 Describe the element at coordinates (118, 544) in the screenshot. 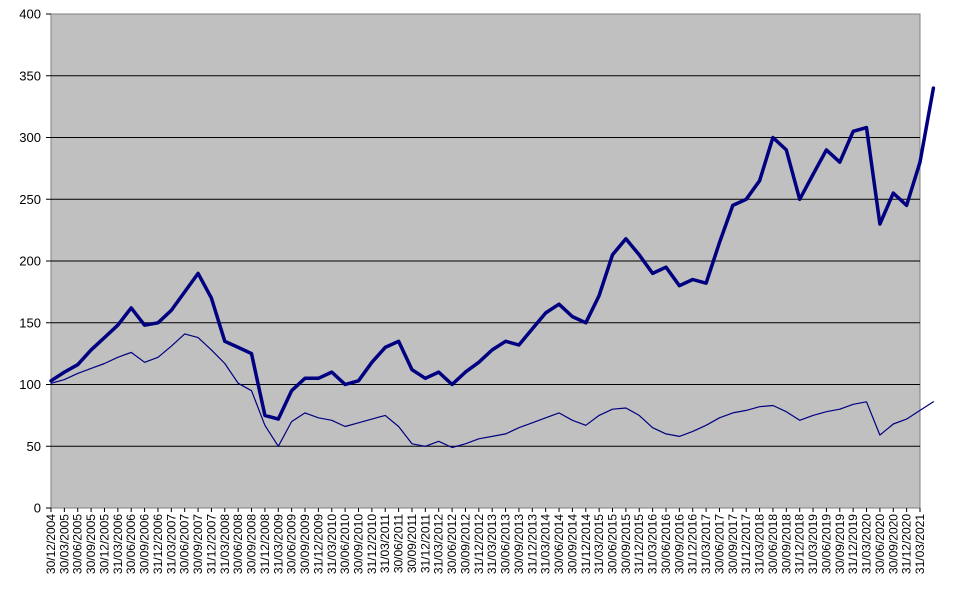

I see `x-tick-label: 31/03/2006` at that location.